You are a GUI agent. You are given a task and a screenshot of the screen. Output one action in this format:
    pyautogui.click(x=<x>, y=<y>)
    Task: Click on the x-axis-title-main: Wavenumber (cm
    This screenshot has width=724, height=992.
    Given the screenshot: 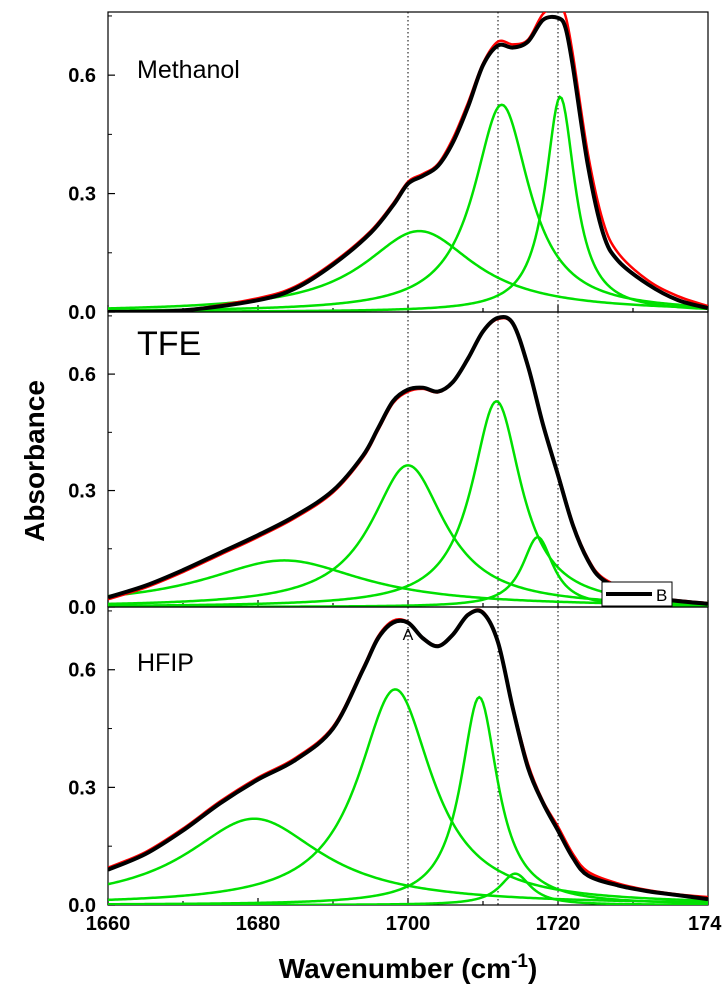 What is the action you would take?
    pyautogui.click(x=395, y=968)
    